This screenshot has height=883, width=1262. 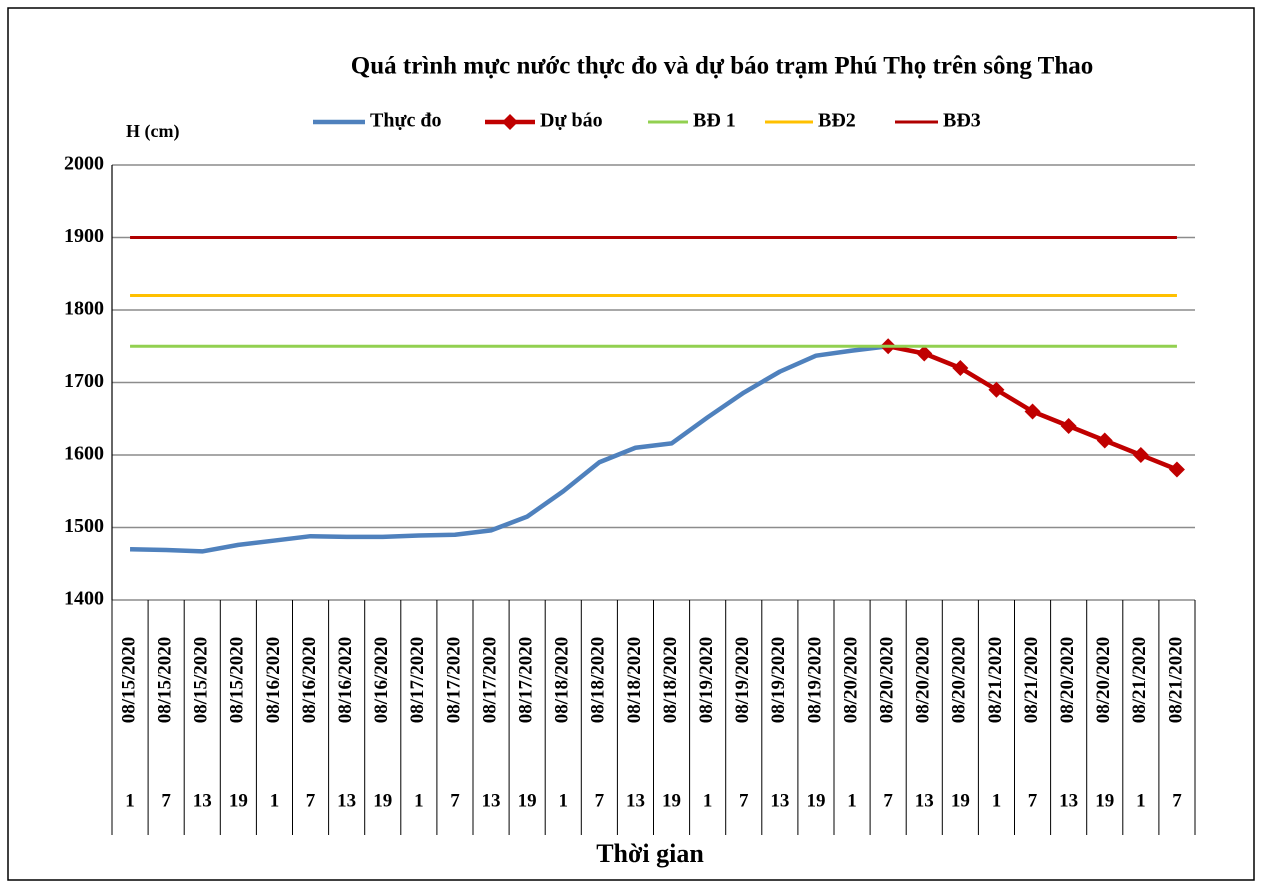 I want to click on y-tick-label: 1600, so click(x=84, y=454).